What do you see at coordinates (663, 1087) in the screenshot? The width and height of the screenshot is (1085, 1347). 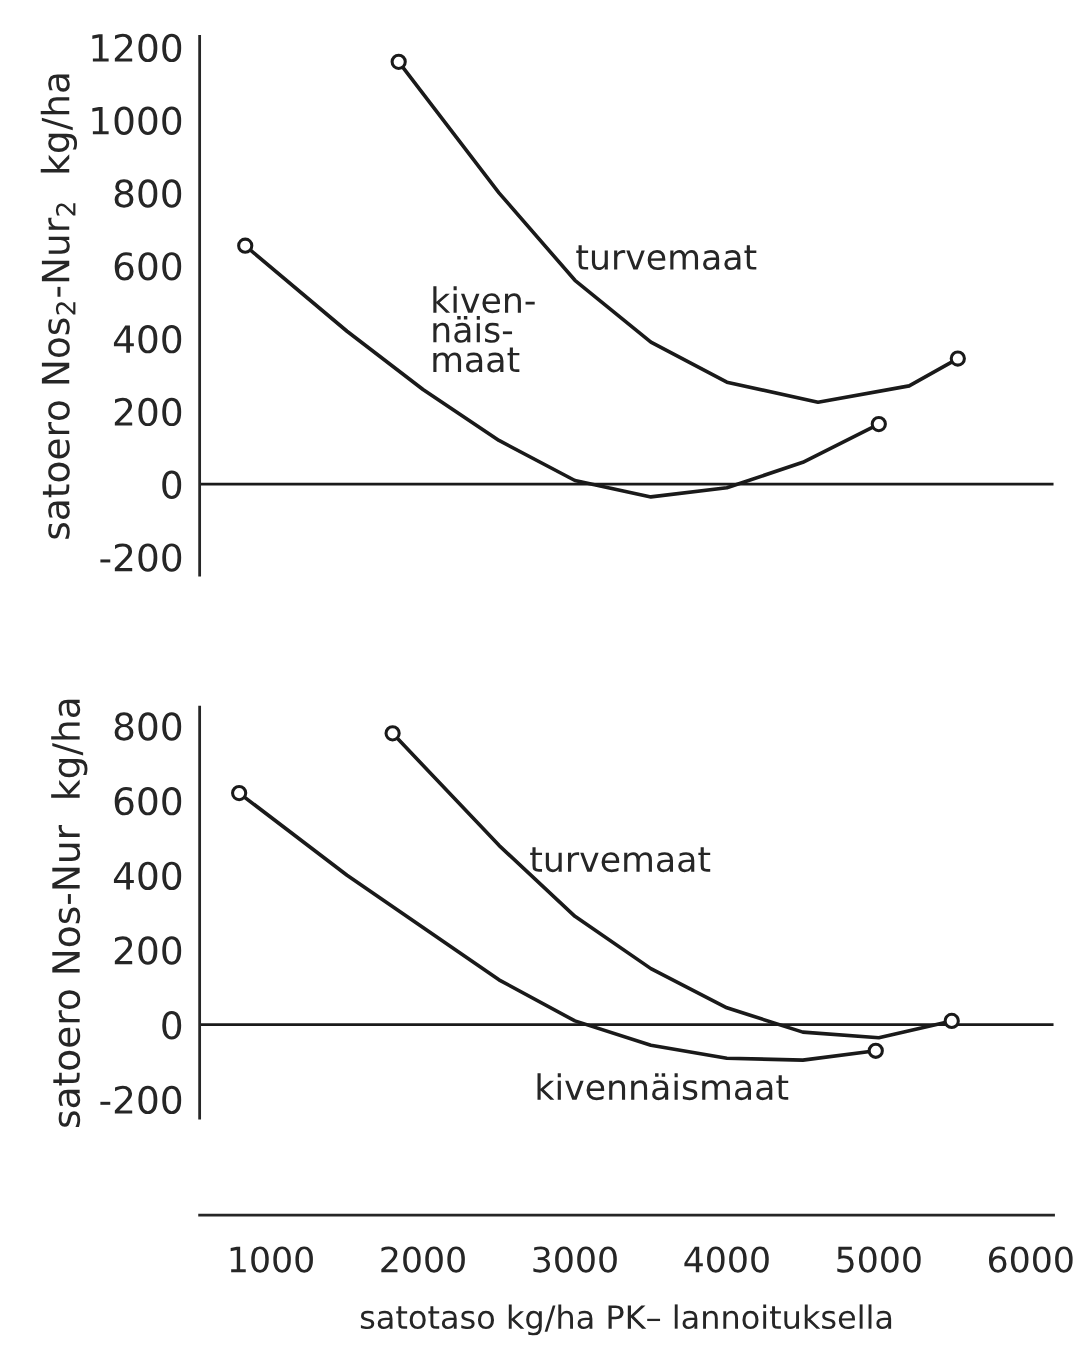 I see `annotation: kivennäismaat` at bounding box center [663, 1087].